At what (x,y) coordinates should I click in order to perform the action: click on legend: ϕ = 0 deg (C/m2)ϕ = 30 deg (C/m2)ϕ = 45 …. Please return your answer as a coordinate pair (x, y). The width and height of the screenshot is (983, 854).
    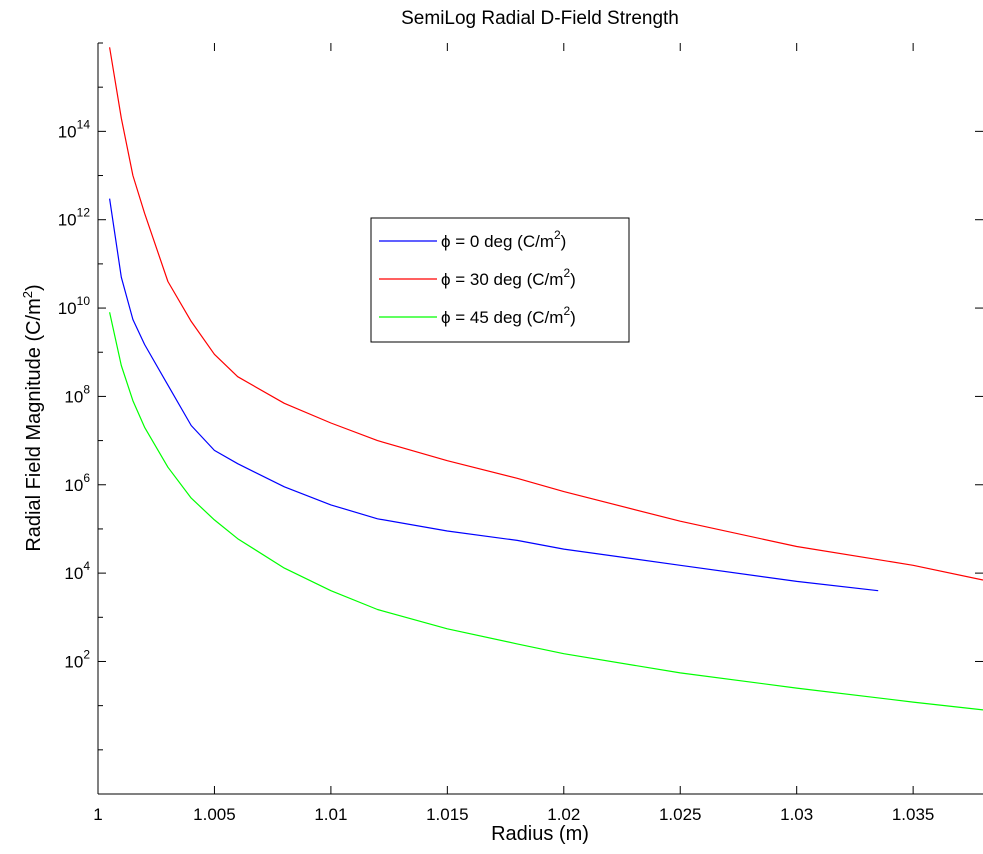
    Looking at the image, I should click on (500, 280).